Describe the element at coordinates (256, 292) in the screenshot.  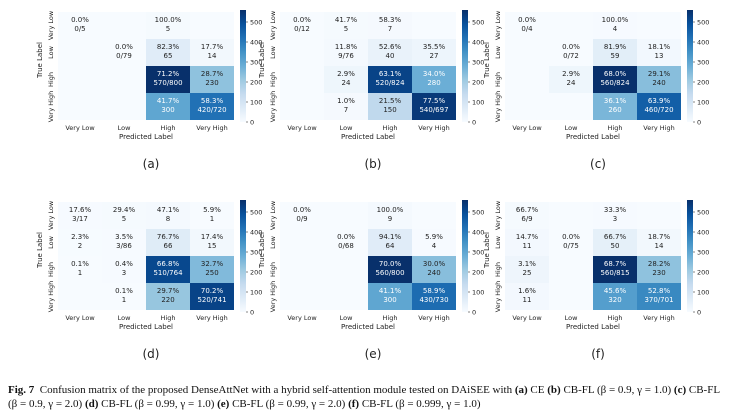
I see `colorbar-tick-label: 100` at that location.